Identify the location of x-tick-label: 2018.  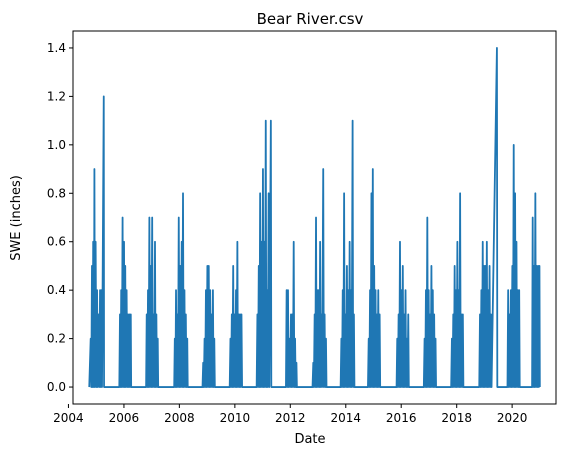
(456, 418).